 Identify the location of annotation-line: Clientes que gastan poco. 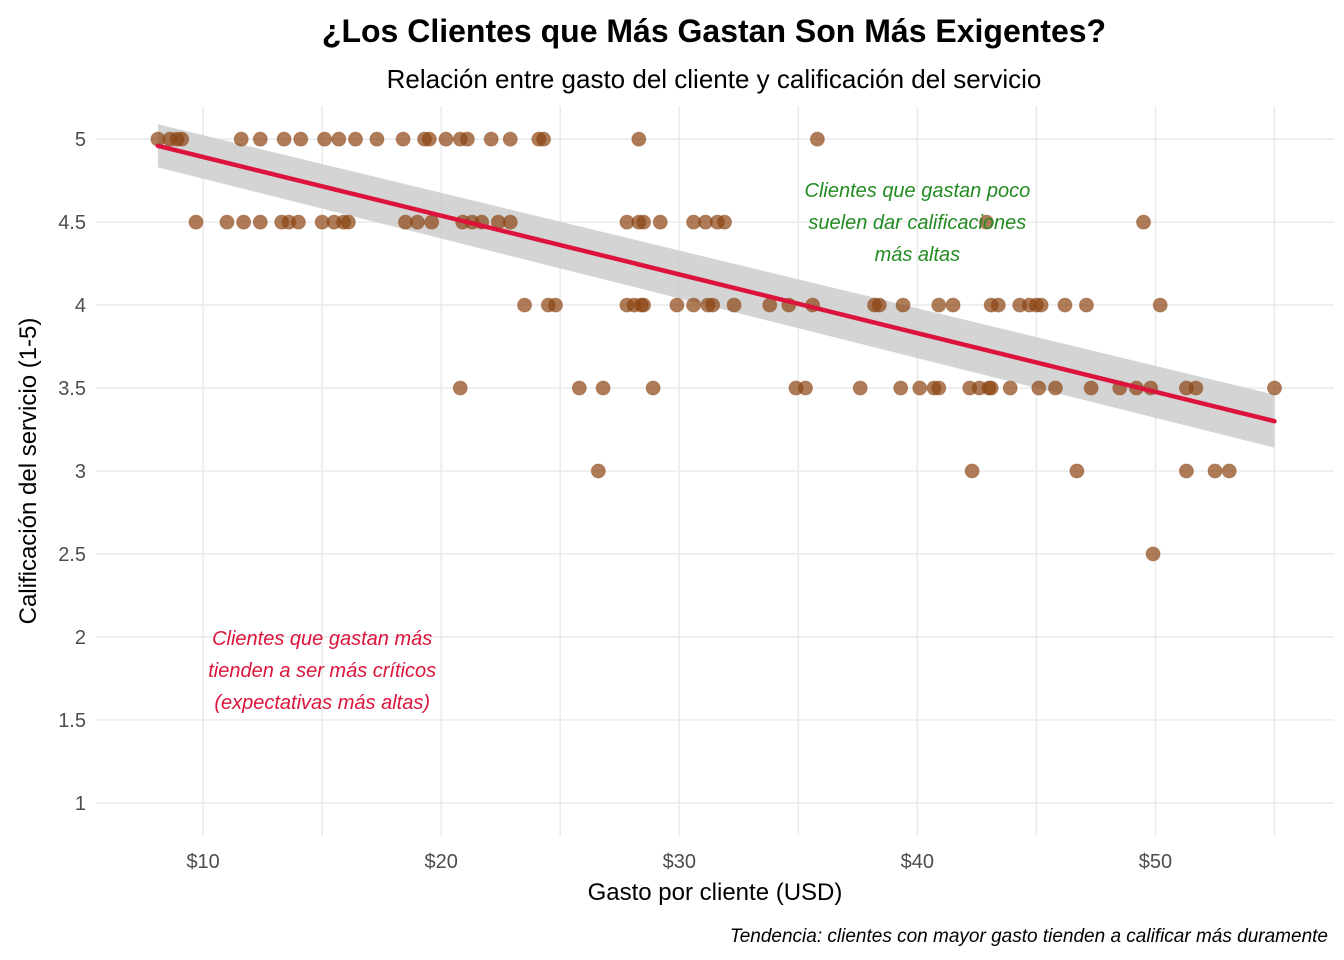
(918, 191).